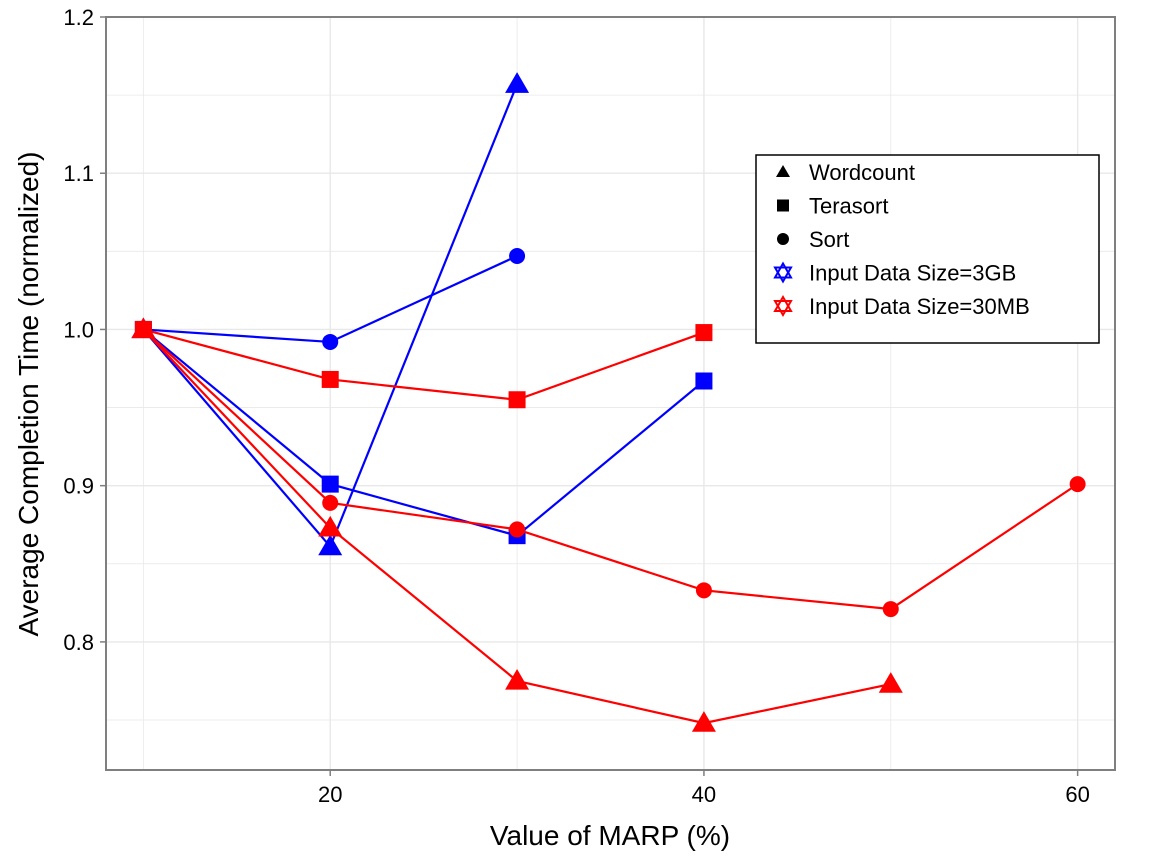  I want to click on legend-entry: Input Data Size=30MB, so click(901, 306).